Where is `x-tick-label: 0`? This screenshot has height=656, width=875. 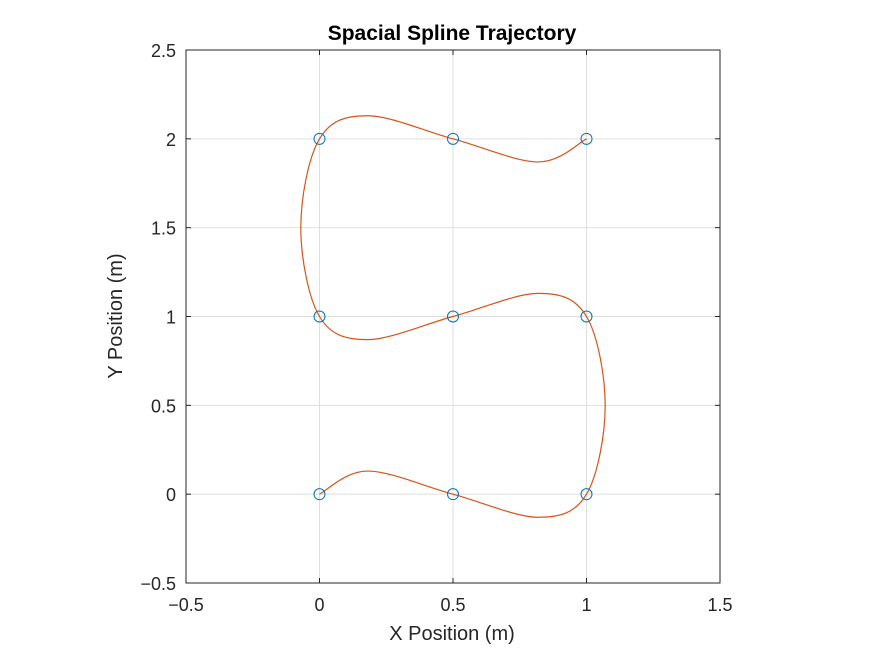
x-tick-label: 0 is located at coordinates (319, 605).